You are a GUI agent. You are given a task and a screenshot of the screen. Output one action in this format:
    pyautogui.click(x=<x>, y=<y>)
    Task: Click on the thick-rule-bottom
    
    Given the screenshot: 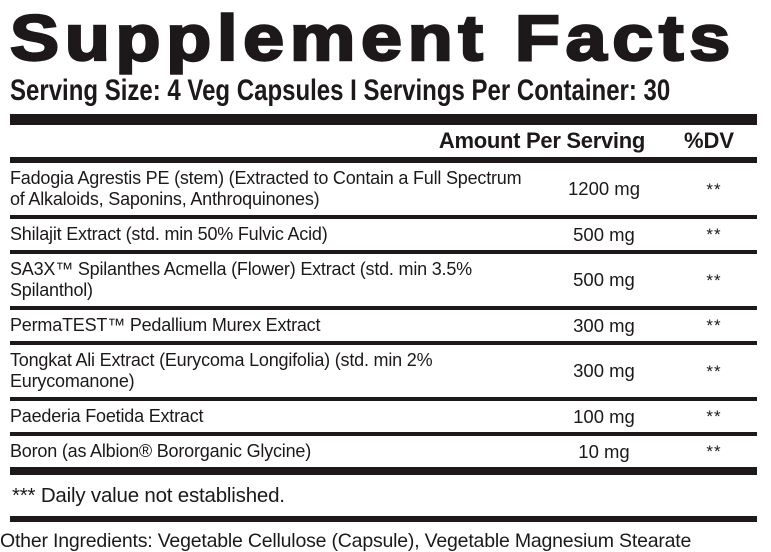 What is the action you would take?
    pyautogui.click(x=383, y=471)
    